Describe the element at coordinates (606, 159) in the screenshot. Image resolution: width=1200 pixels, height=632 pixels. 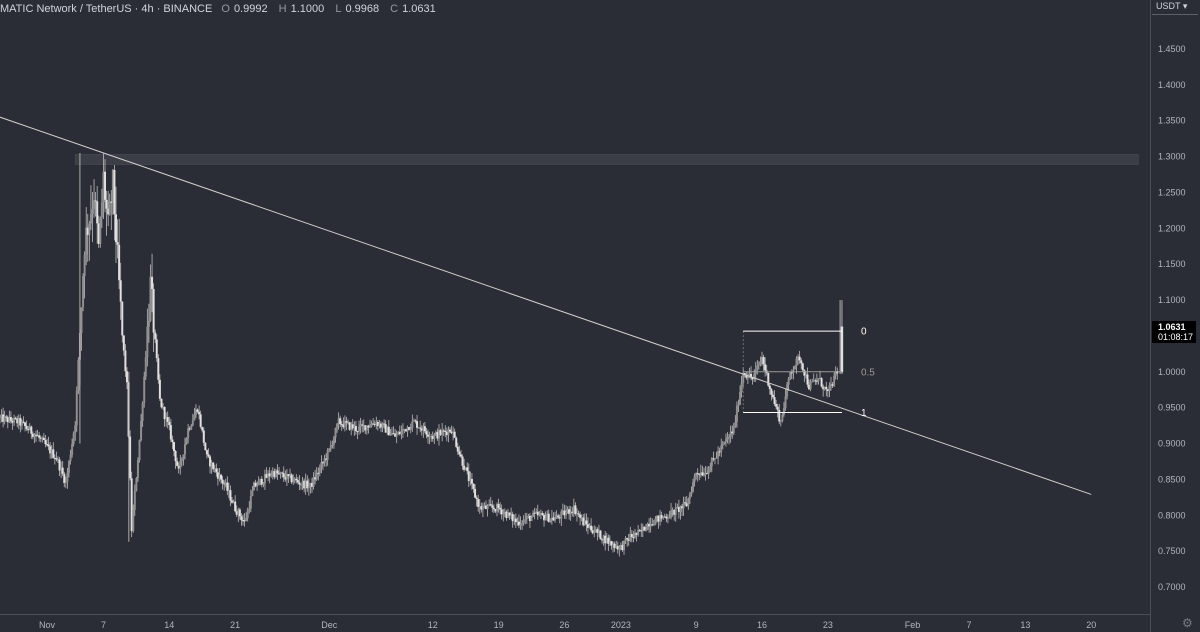
I see `resistance-zone` at that location.